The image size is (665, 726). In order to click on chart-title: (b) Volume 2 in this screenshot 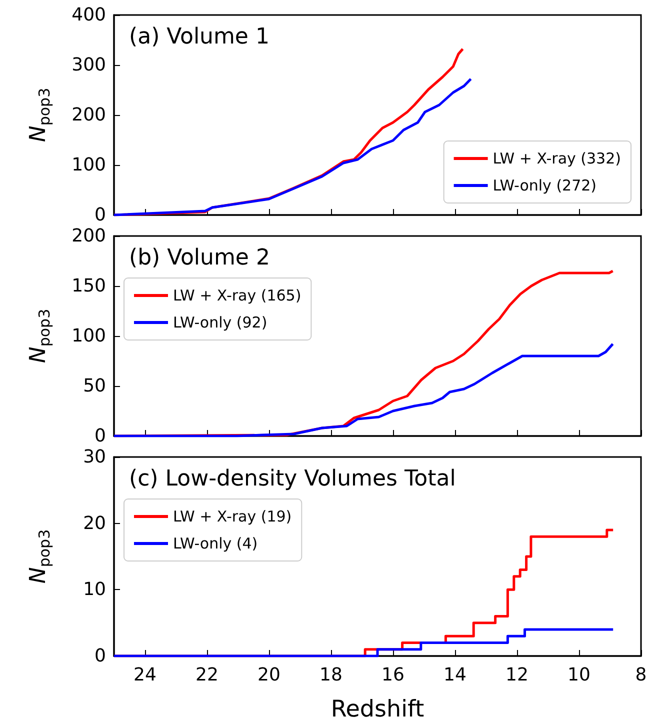, I will do `click(199, 258)`.